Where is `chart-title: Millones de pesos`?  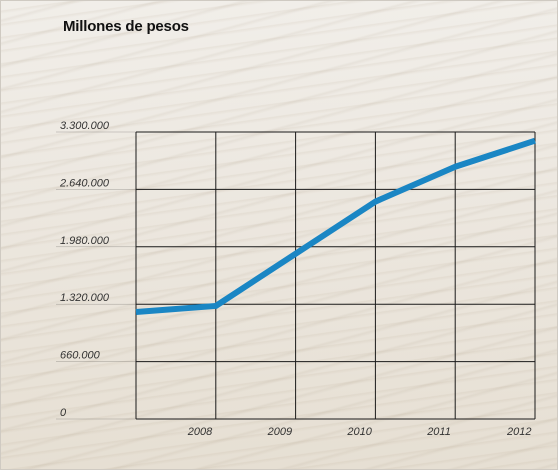
chart-title: Millones de pesos is located at coordinates (126, 26).